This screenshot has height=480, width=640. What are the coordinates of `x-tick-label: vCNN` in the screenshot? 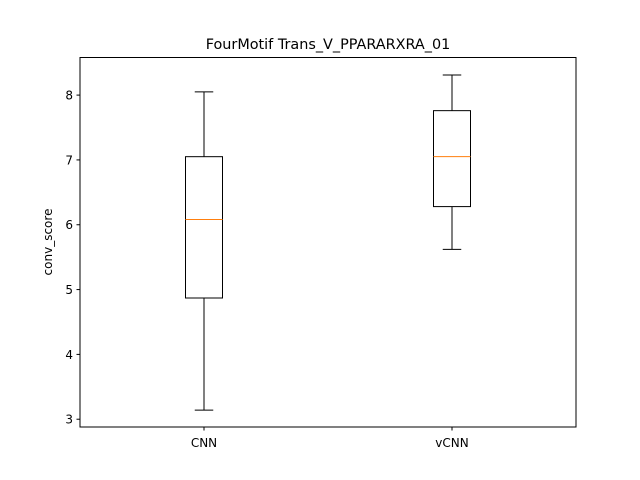 It's located at (451, 443).